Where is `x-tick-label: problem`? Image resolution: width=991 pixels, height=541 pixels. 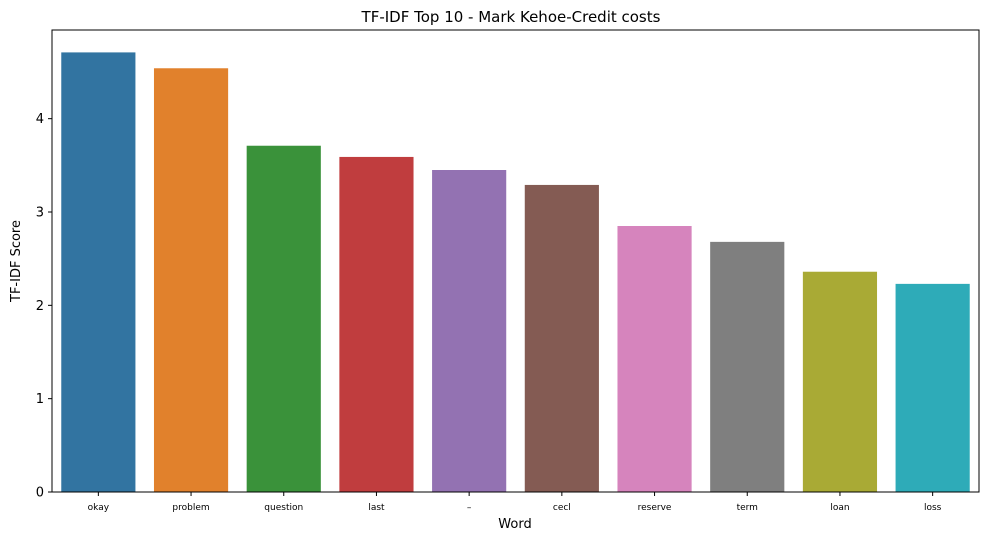
x-tick-label: problem is located at coordinates (190, 508).